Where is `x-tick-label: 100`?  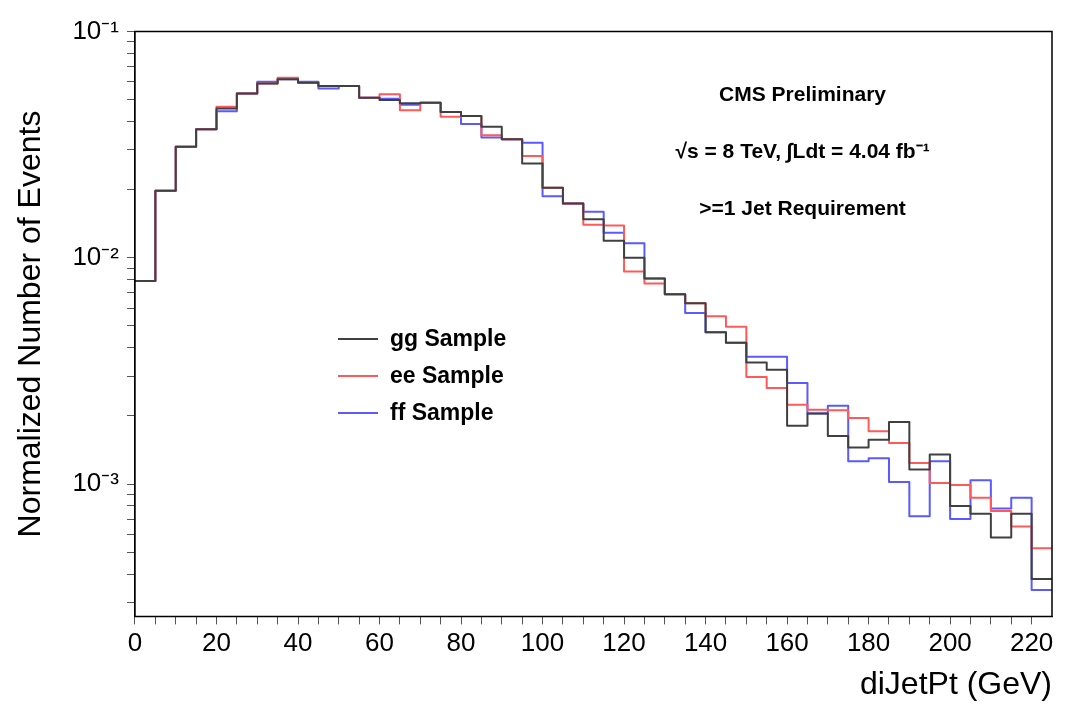 x-tick-label: 100 is located at coordinates (542, 642).